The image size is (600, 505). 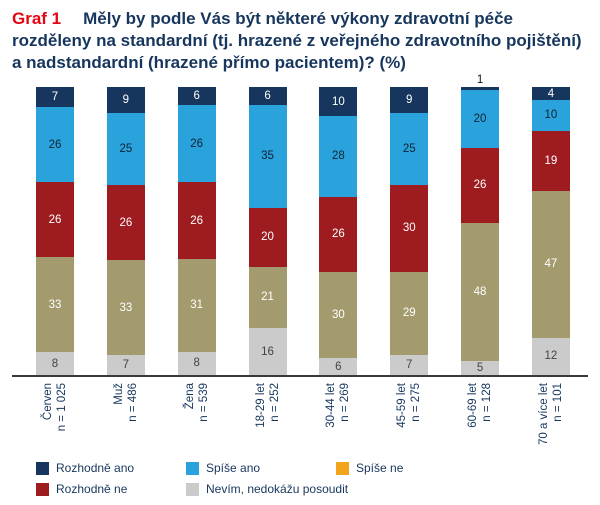 I want to click on segment-value: 5, so click(x=480, y=368).